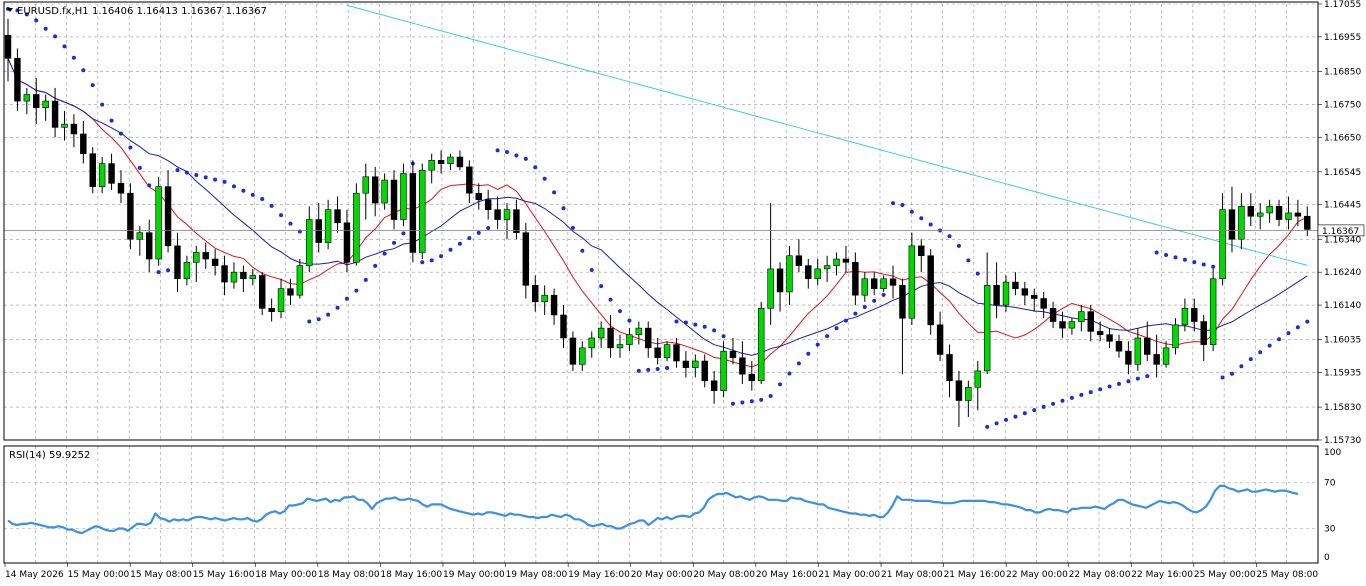  What do you see at coordinates (10, 10) in the screenshot?
I see `symbol-dropdown-icon` at bounding box center [10, 10].